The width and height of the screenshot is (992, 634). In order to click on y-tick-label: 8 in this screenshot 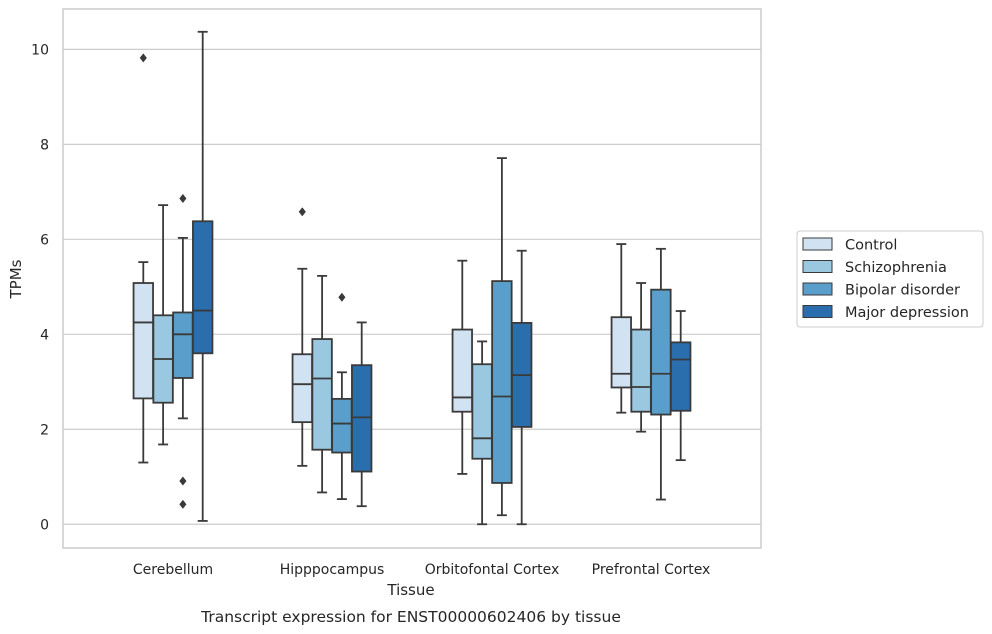, I will do `click(44, 145)`.